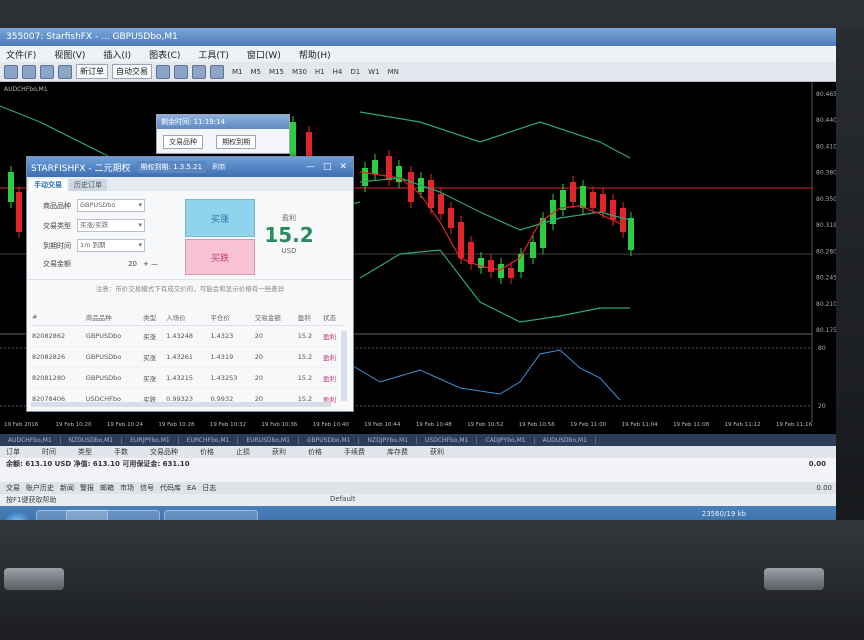 This screenshot has height=640, width=864. What do you see at coordinates (132, 71) in the screenshot?
I see `auto-trade-button: 自动交易` at bounding box center [132, 71].